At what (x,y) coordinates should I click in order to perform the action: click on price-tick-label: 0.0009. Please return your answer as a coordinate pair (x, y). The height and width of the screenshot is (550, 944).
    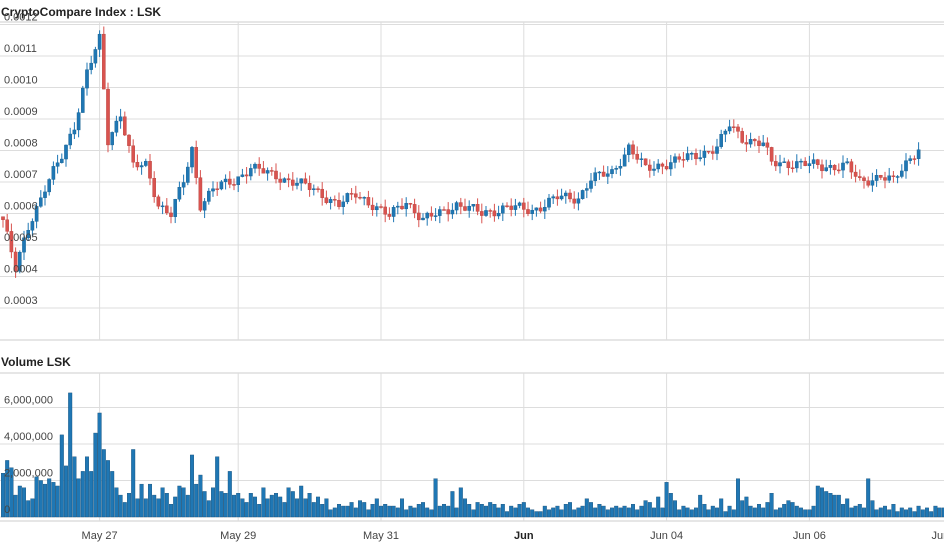
    Looking at the image, I should click on (21, 112).